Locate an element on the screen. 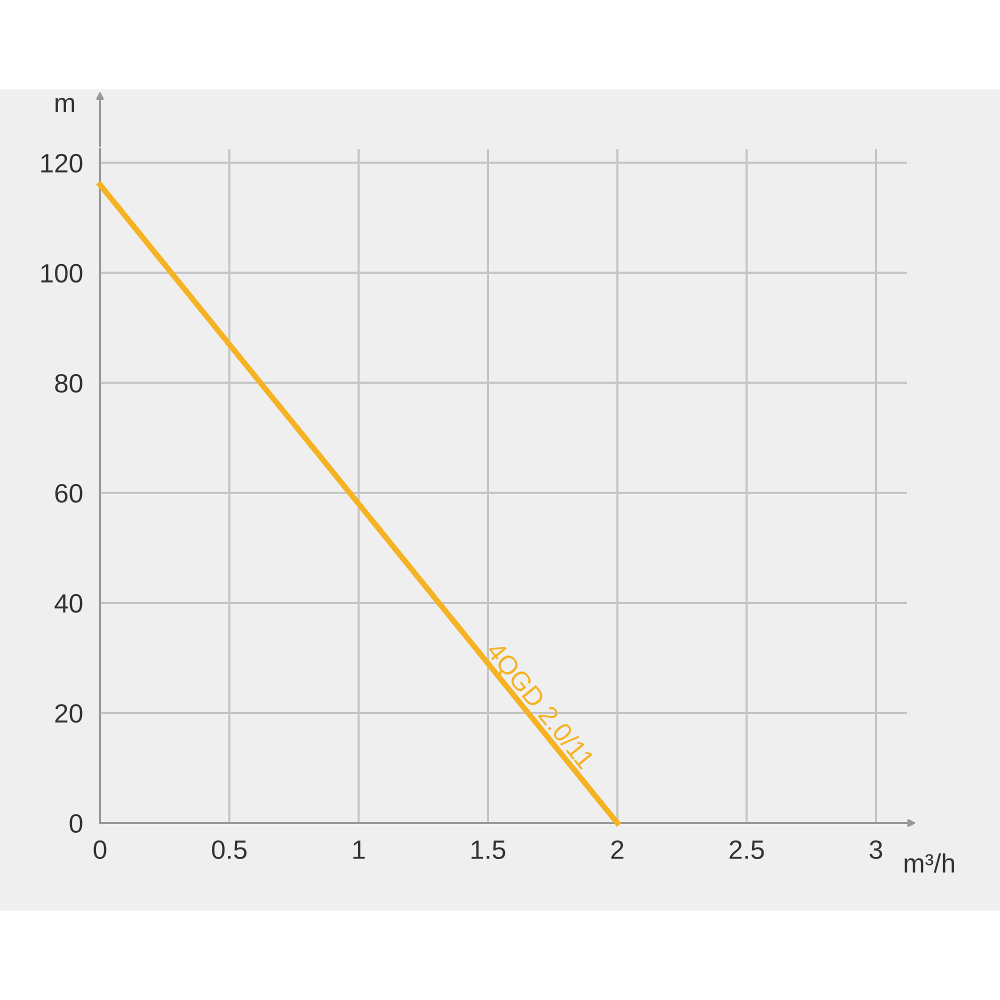  y-tick-label: 0 is located at coordinates (76, 823).